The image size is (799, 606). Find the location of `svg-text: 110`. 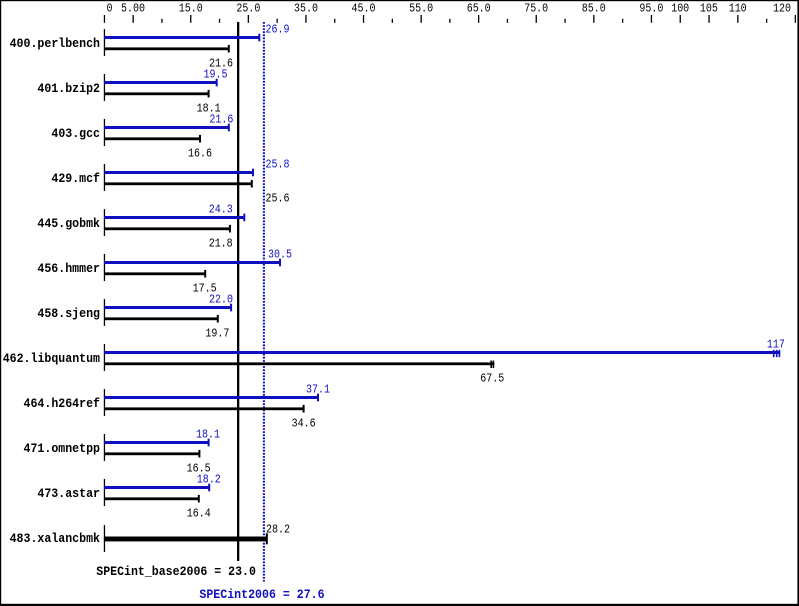

svg-text: 110 is located at coordinates (738, 8).